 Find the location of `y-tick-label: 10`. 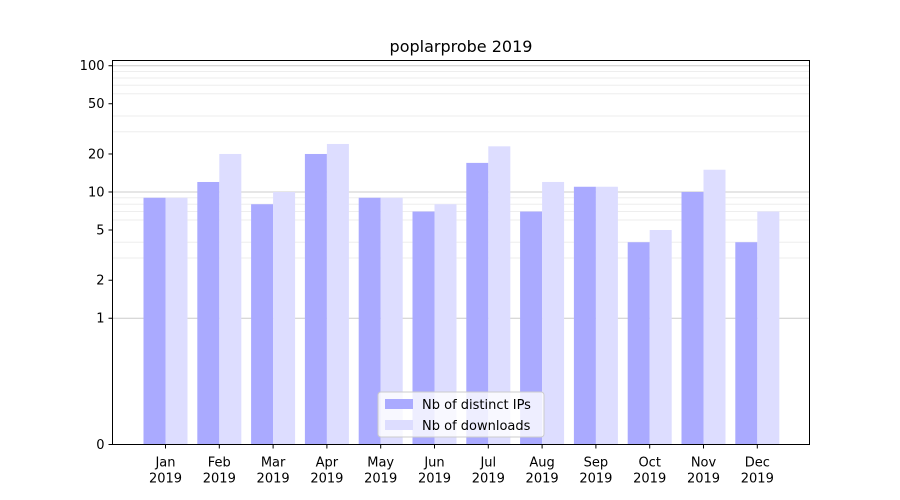

y-tick-label: 10 is located at coordinates (96, 192).